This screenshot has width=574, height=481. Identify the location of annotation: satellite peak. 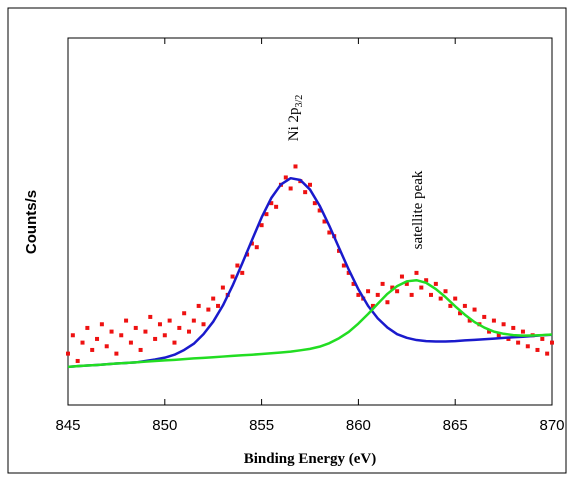
(418, 209).